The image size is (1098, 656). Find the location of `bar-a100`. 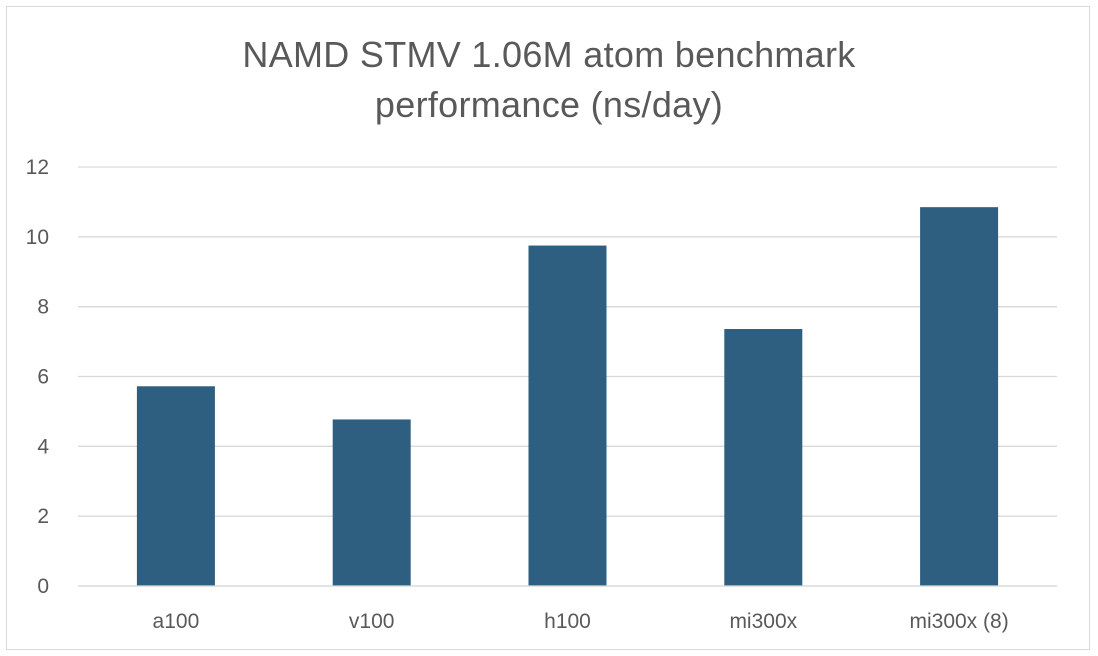

bar-a100 is located at coordinates (175, 486).